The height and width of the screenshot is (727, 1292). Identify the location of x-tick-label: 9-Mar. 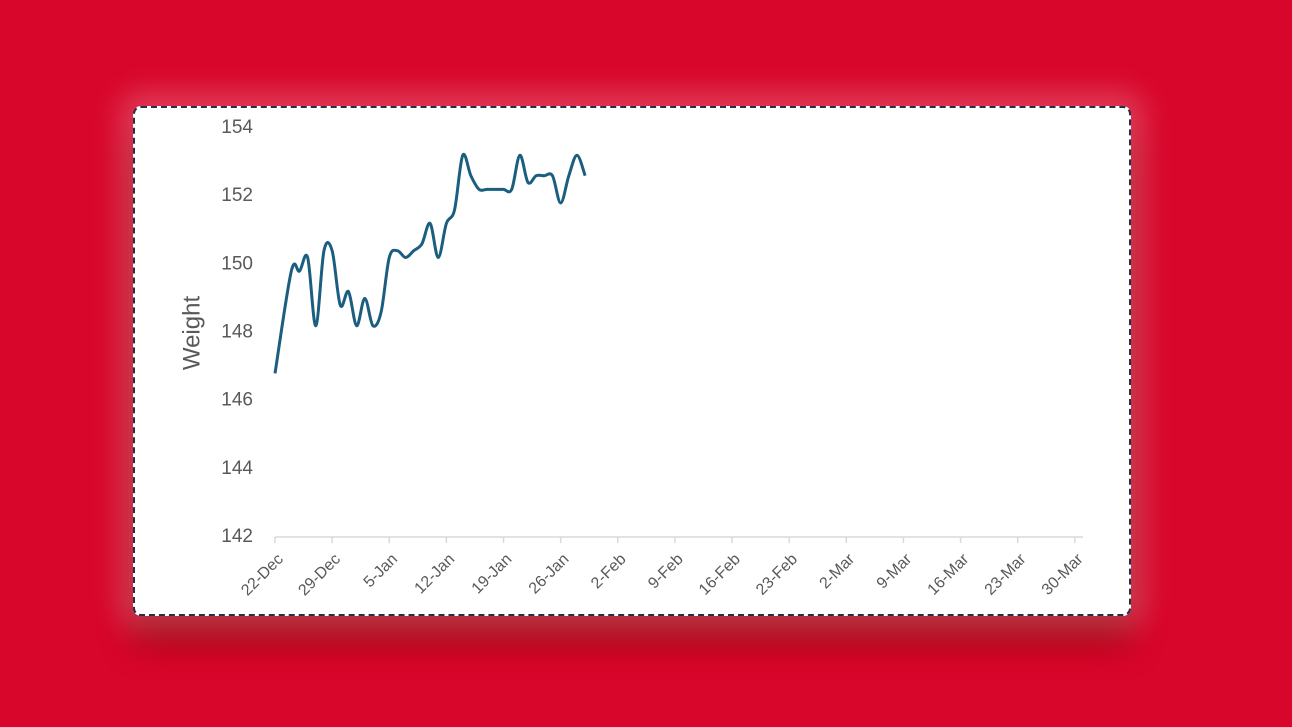
(895, 571).